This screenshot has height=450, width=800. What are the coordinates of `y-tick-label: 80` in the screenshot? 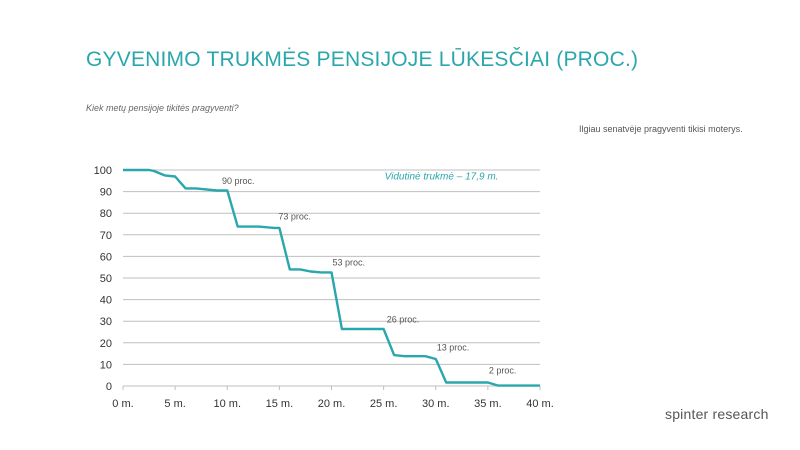 It's located at (106, 214).